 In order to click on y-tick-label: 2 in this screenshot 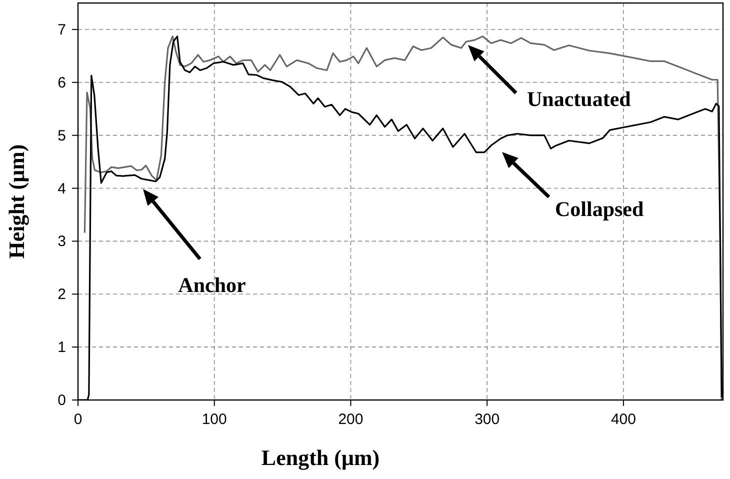, I will do `click(62, 295)`.